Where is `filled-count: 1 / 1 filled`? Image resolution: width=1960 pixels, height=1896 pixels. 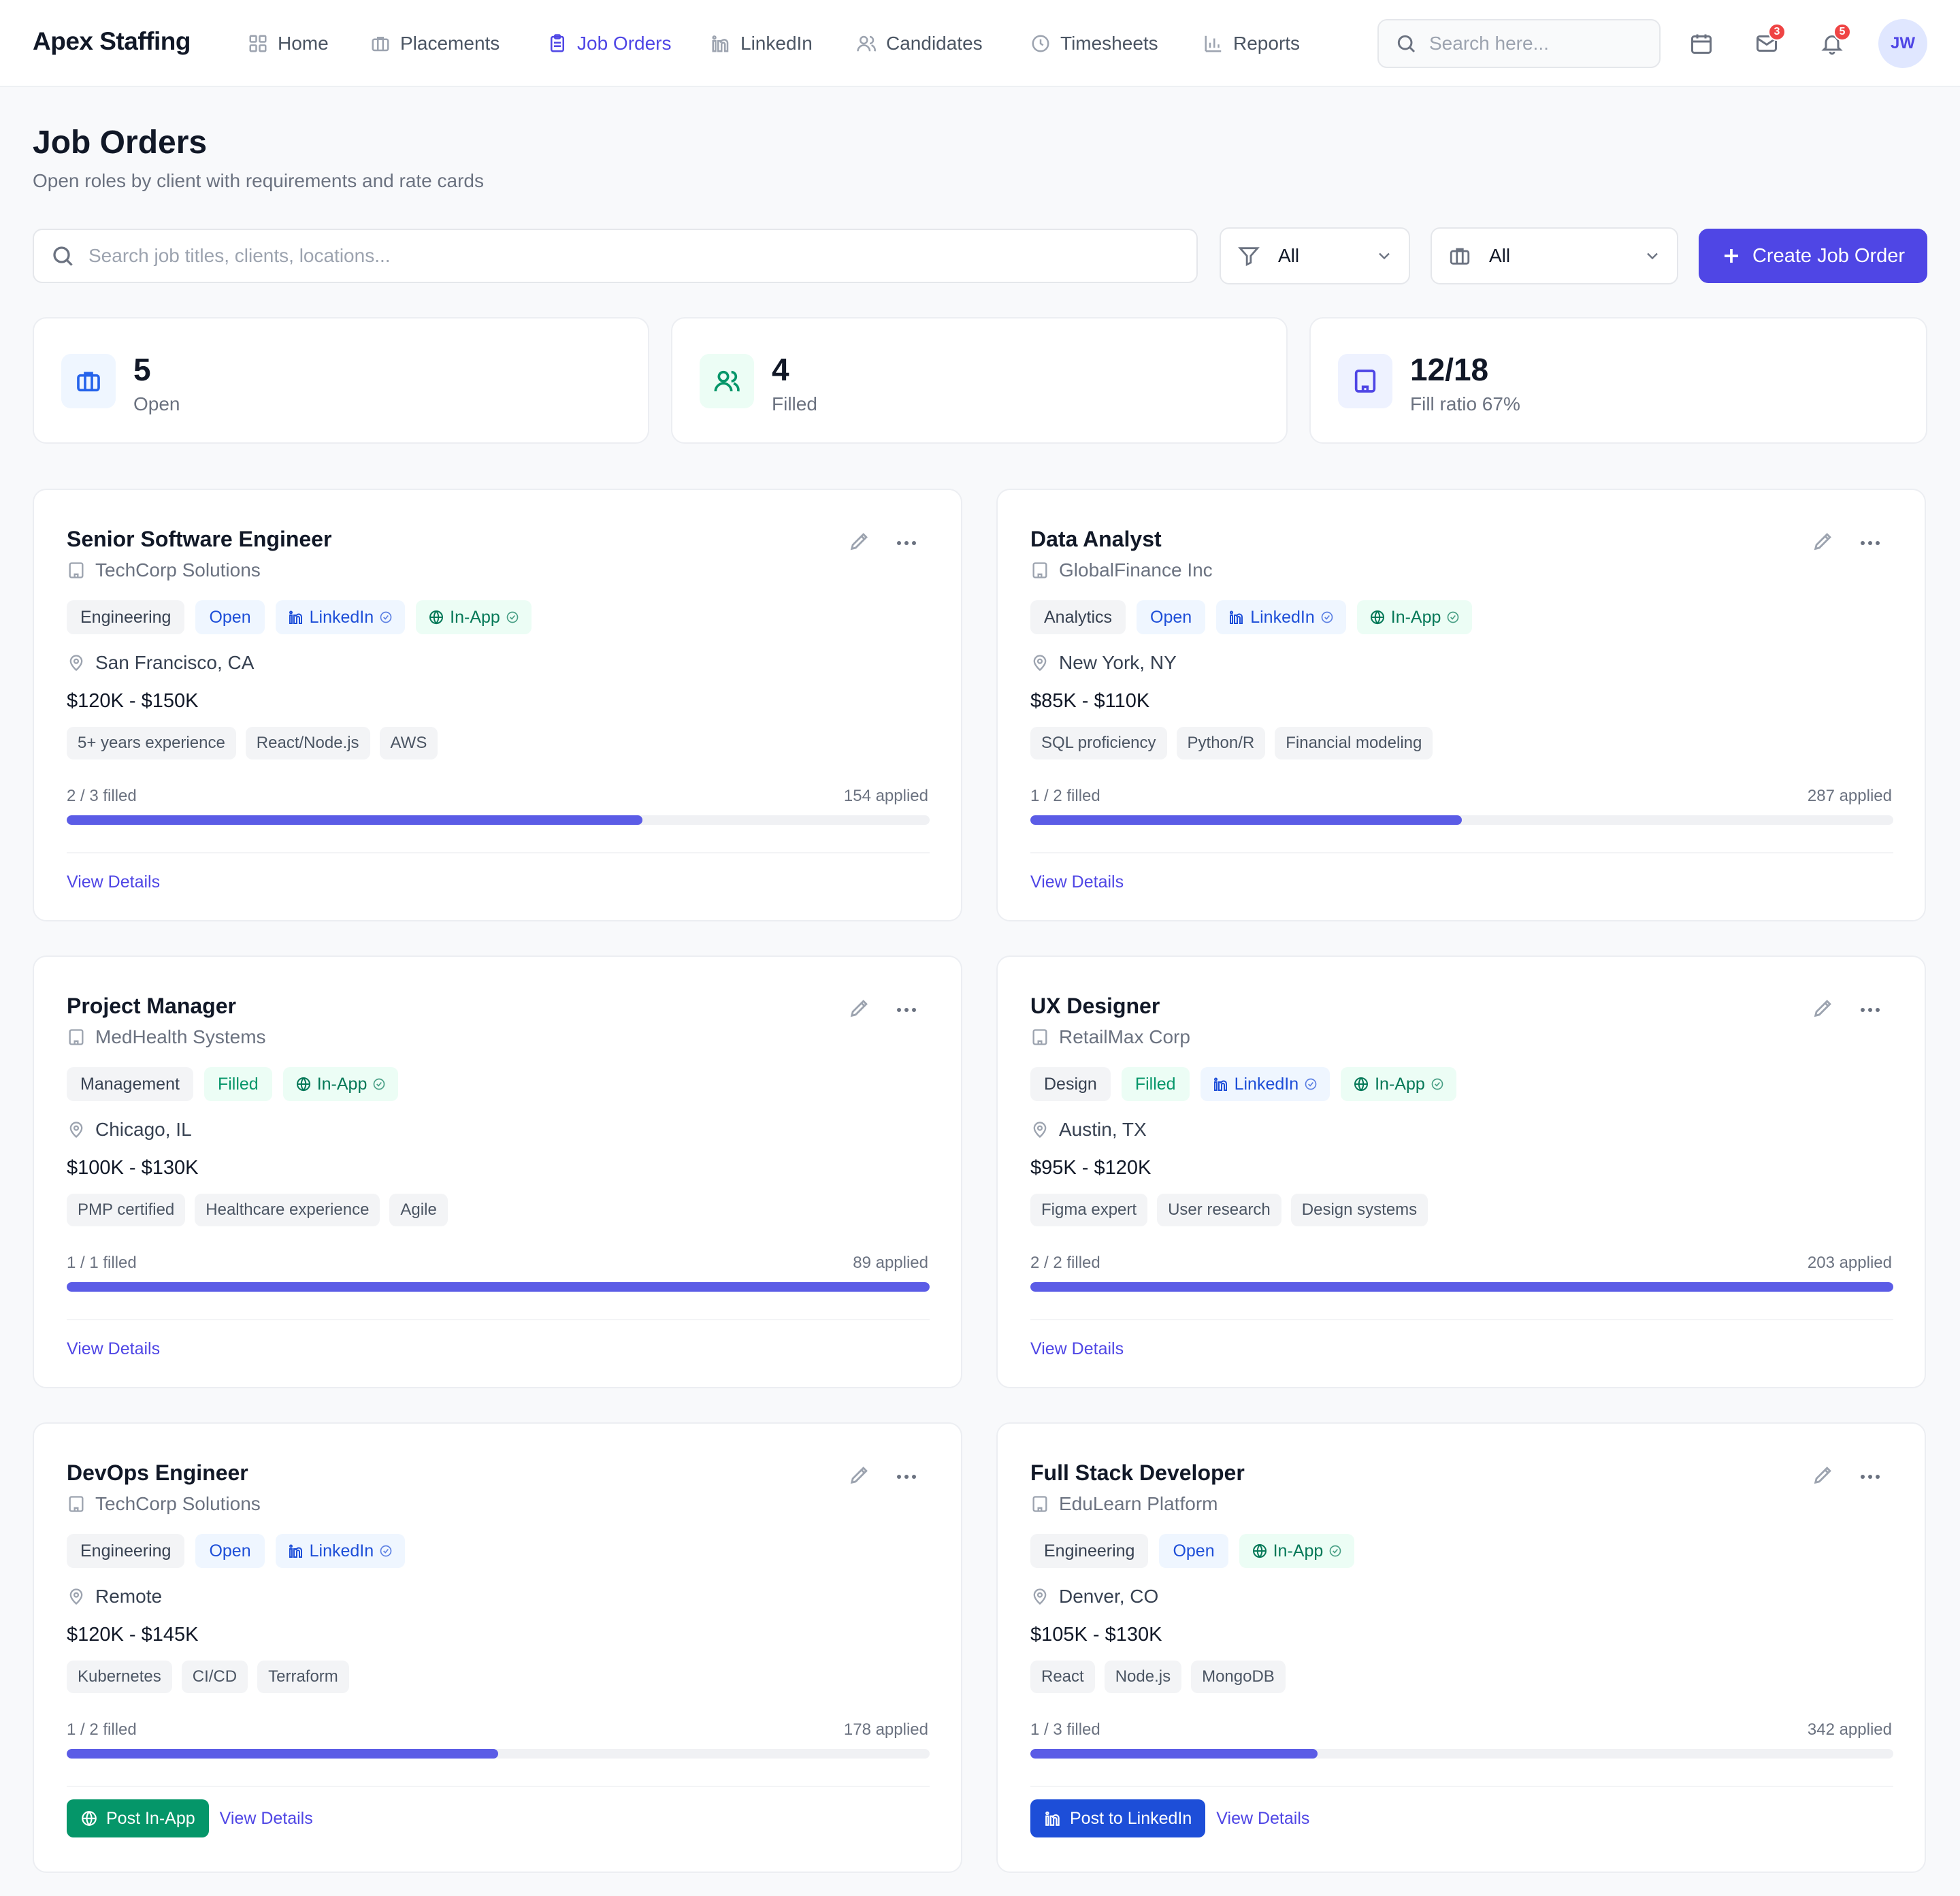
filled-count: 1 / 1 filled is located at coordinates (102, 1263).